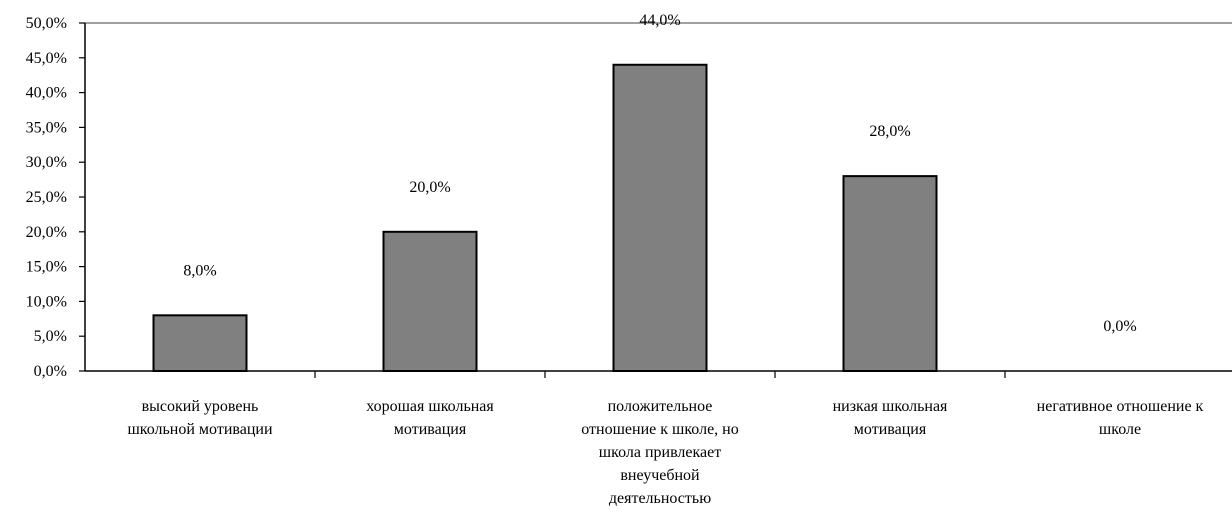  I want to click on y-tick-label: 30,0%, so click(46, 162).